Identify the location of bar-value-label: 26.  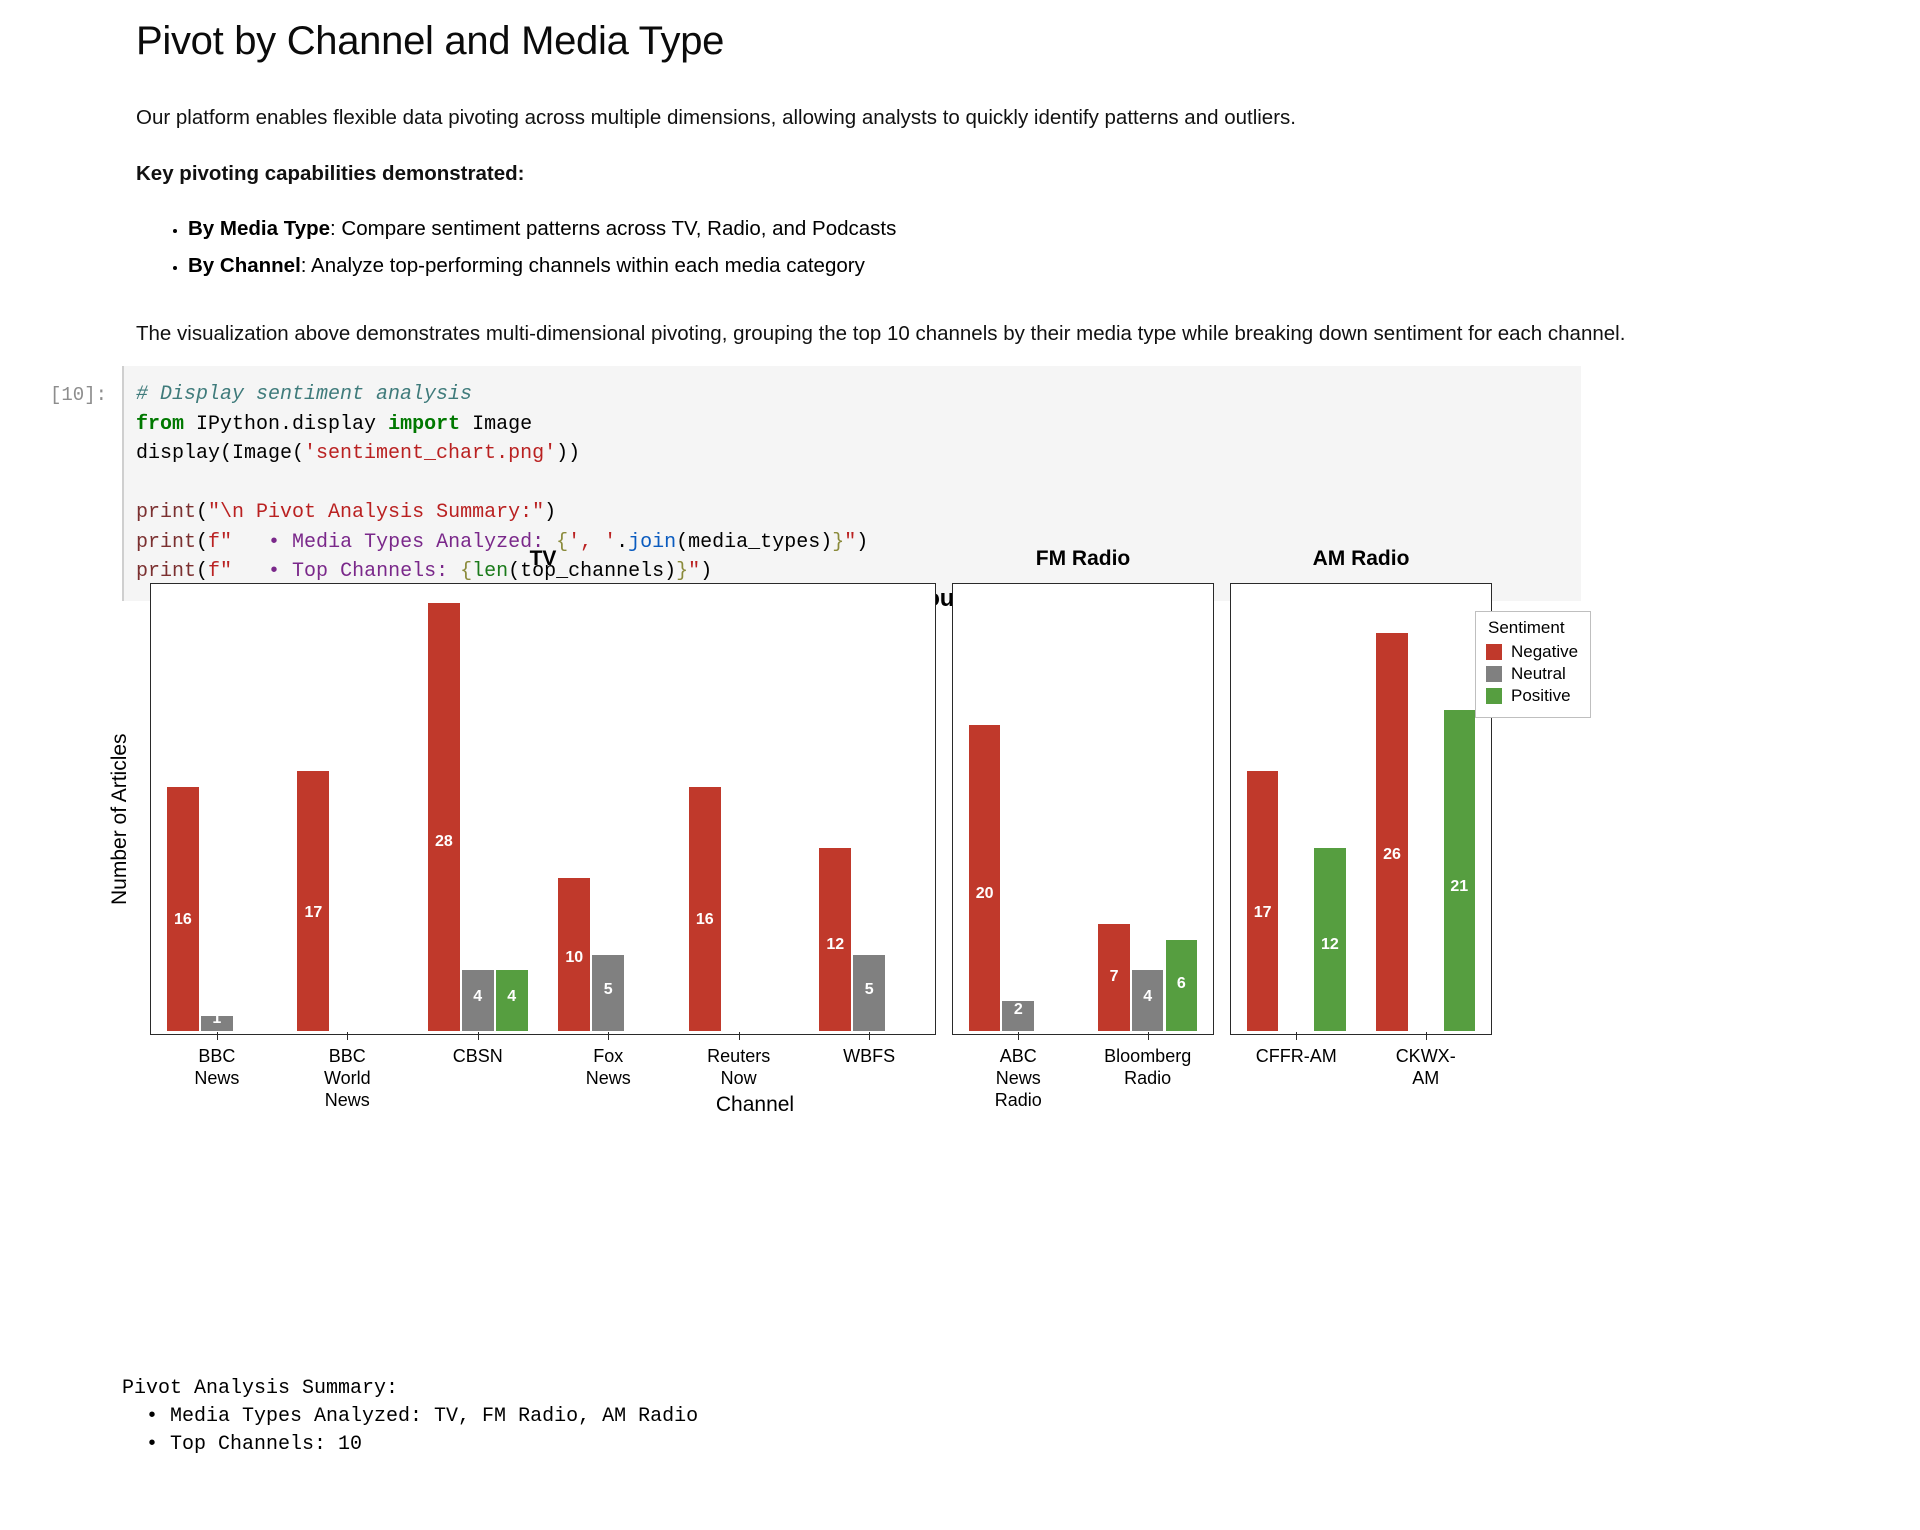
(1392, 855).